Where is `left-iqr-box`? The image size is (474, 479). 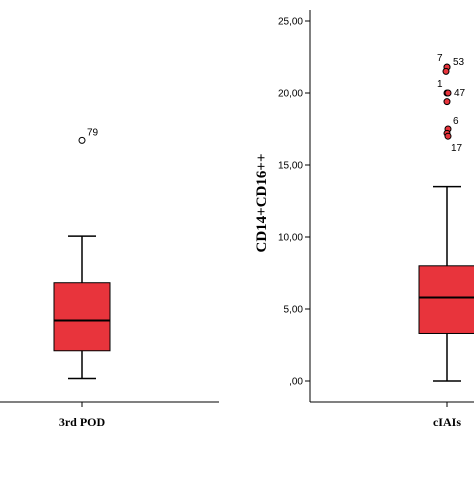 left-iqr-box is located at coordinates (82, 317).